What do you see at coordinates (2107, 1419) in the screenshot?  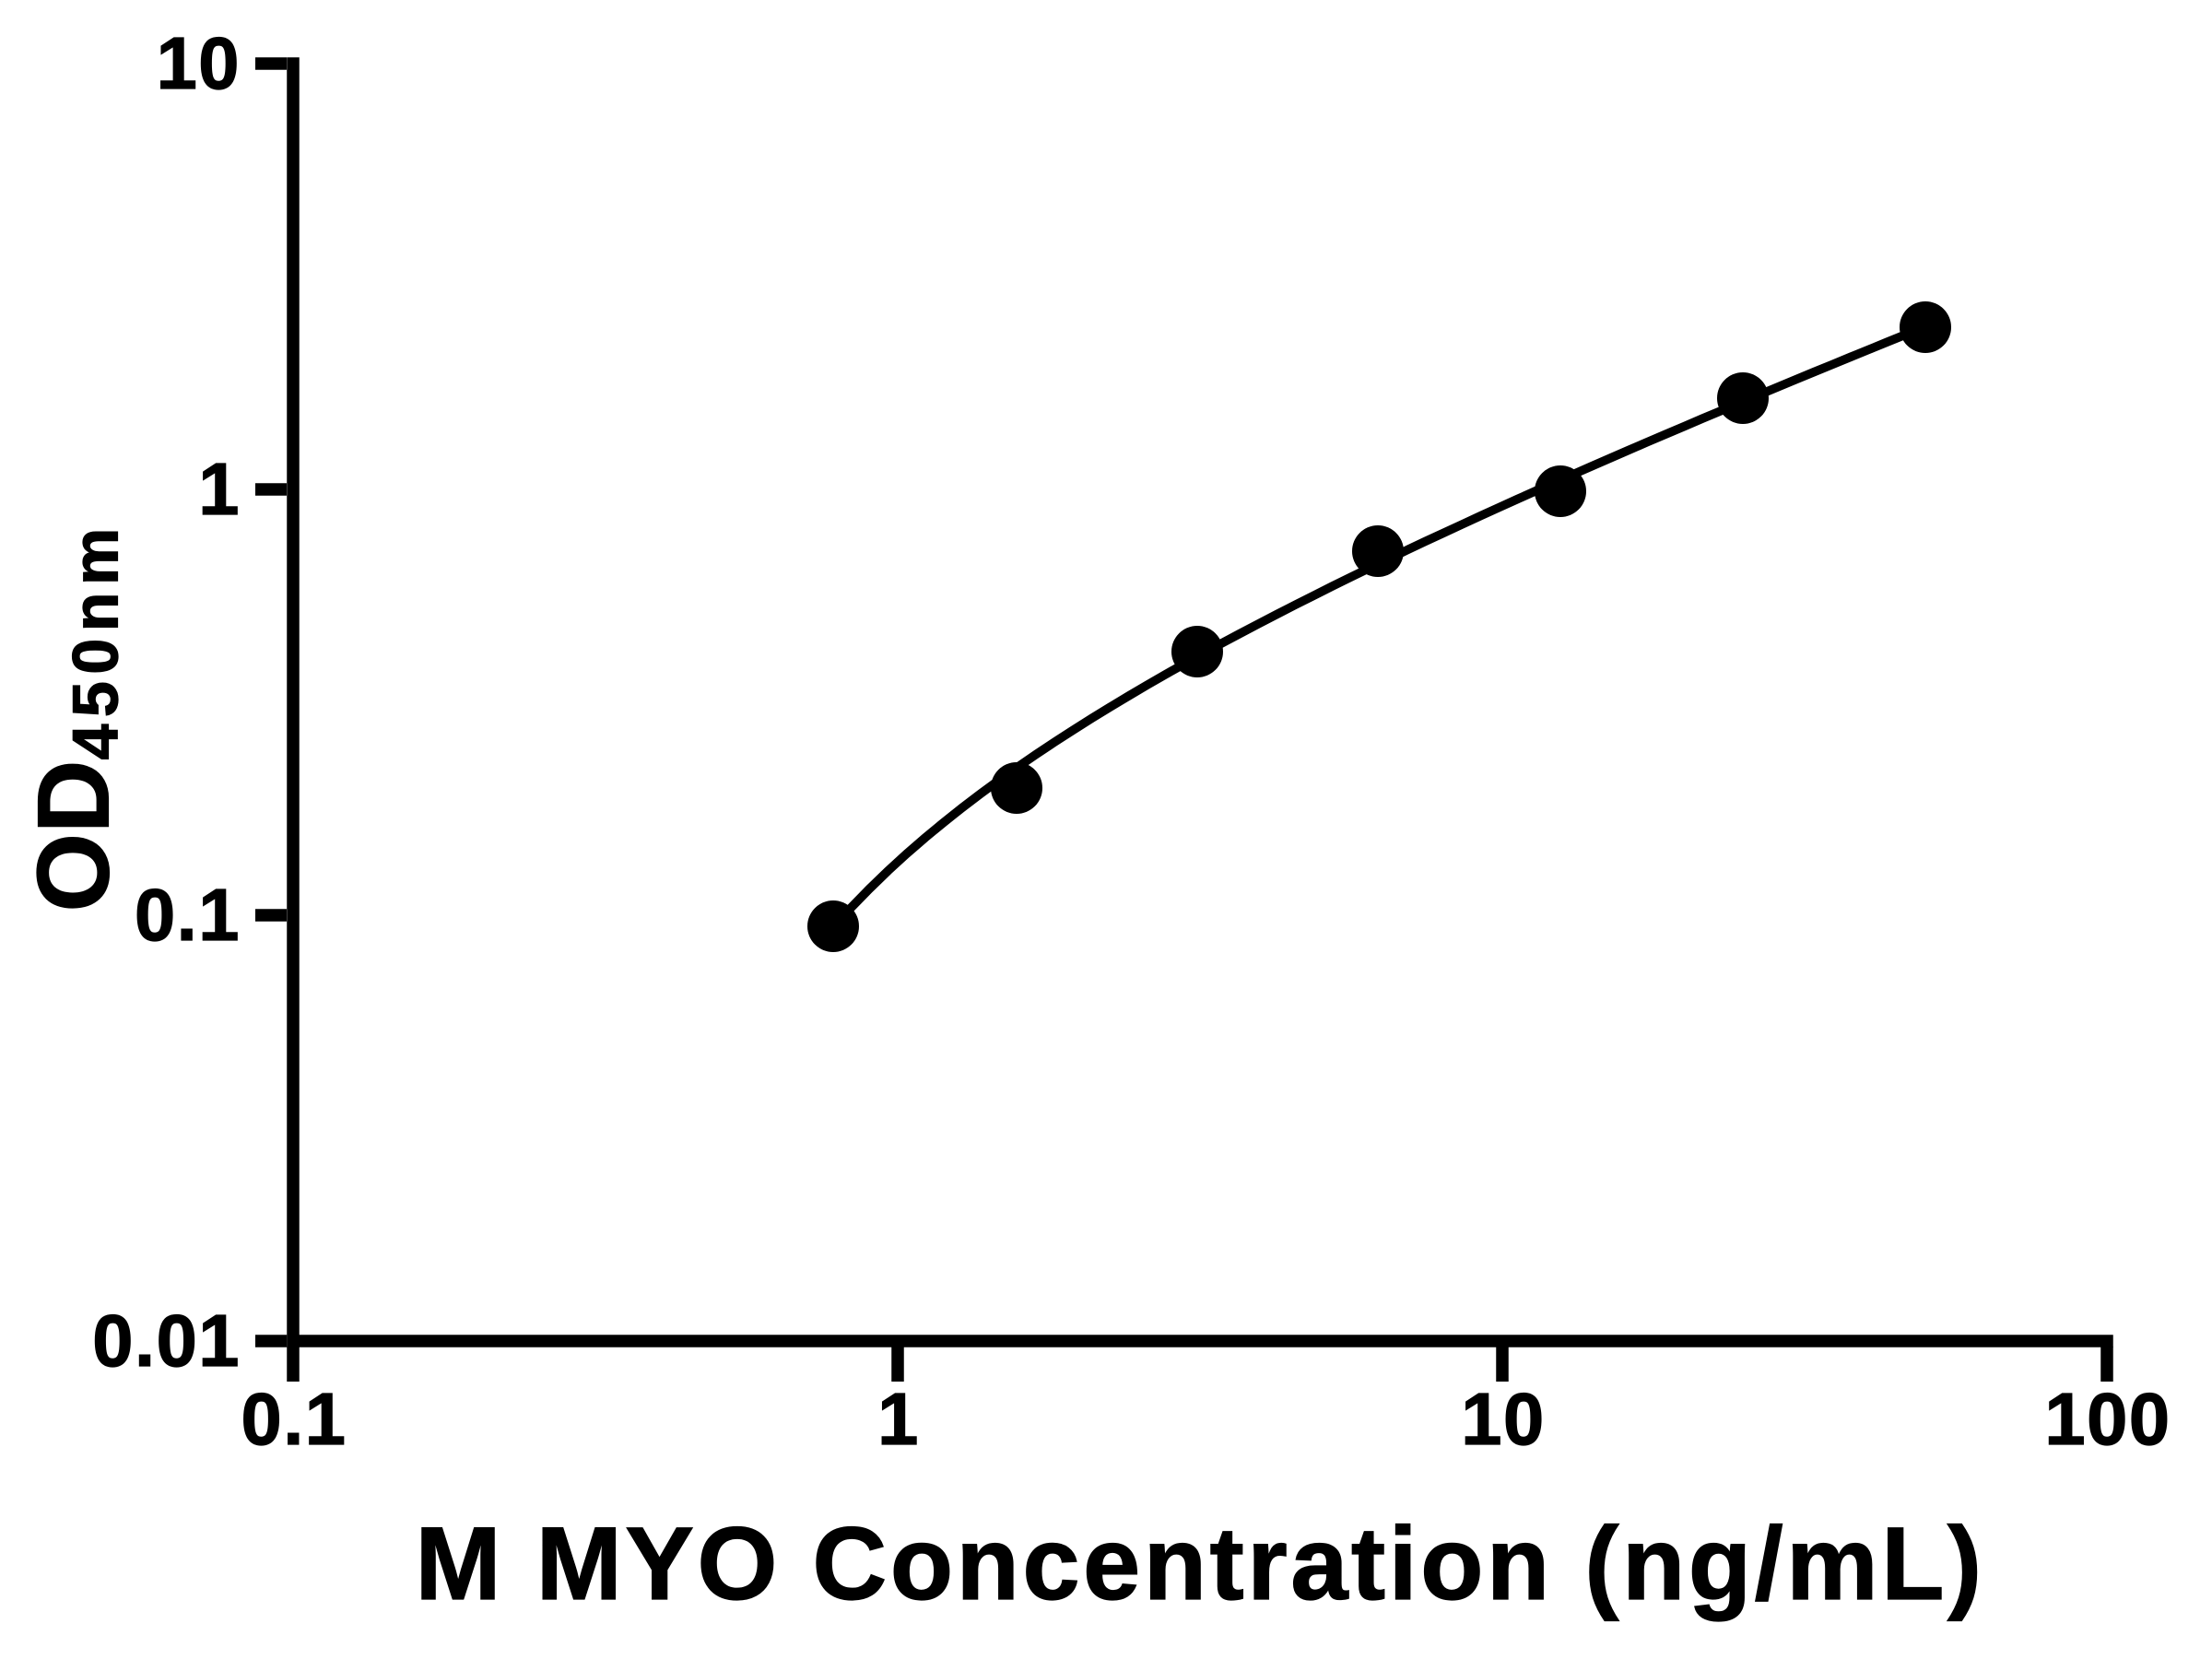 I see `svg-text: 100` at bounding box center [2107, 1419].